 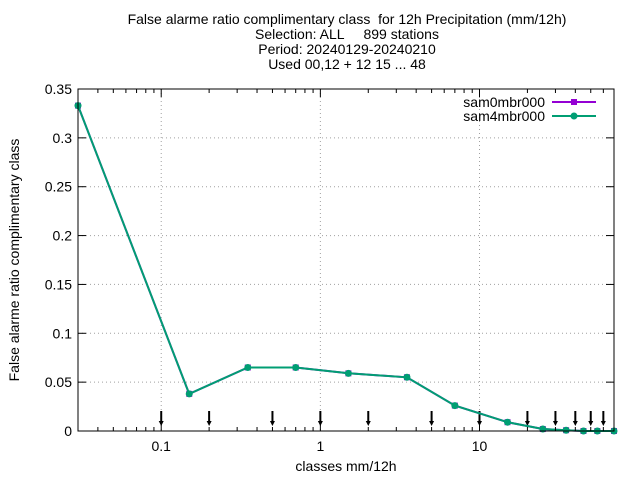 I want to click on y-tick-label: 0.05, so click(x=58, y=382).